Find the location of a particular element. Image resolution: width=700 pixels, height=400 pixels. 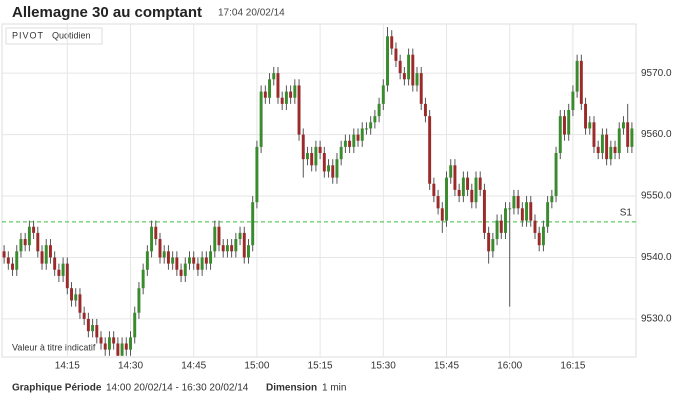

y-tick-label: 9570.0 is located at coordinates (656, 73).